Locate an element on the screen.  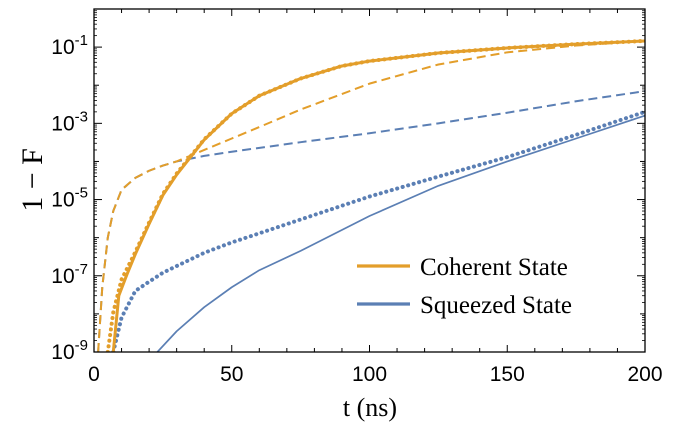
x-tick-label: 200 is located at coordinates (644, 374).